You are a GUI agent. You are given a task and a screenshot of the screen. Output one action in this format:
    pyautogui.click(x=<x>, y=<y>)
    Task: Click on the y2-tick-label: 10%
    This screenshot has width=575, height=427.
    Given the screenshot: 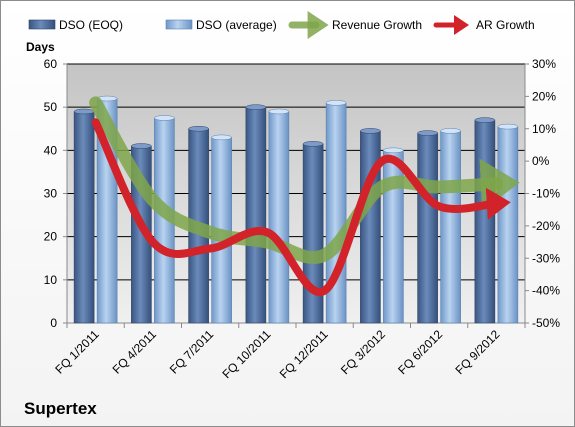 What is the action you would take?
    pyautogui.click(x=544, y=129)
    